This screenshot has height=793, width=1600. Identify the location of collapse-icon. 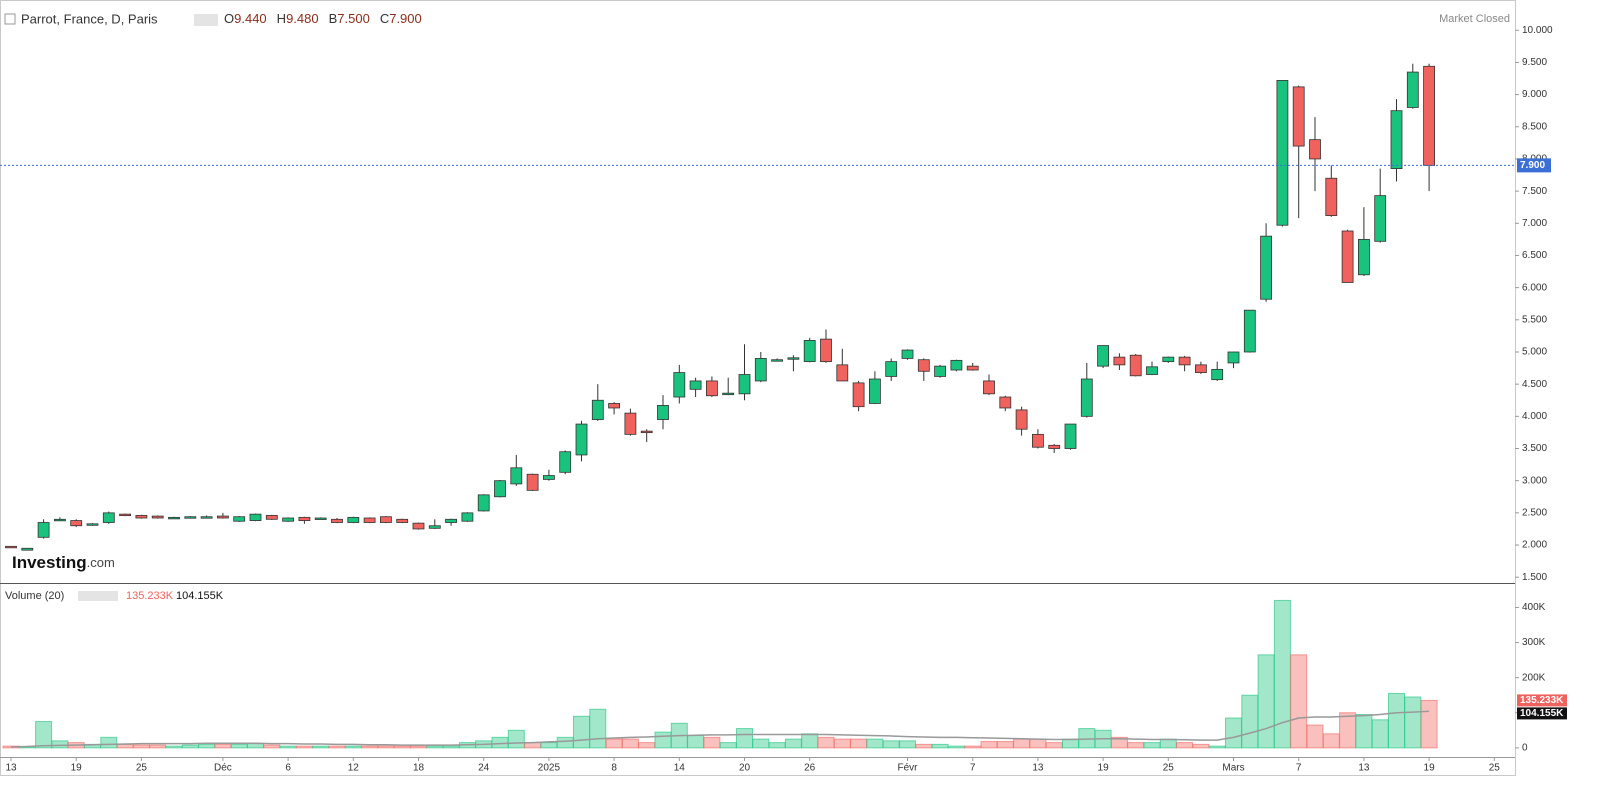
(10, 19).